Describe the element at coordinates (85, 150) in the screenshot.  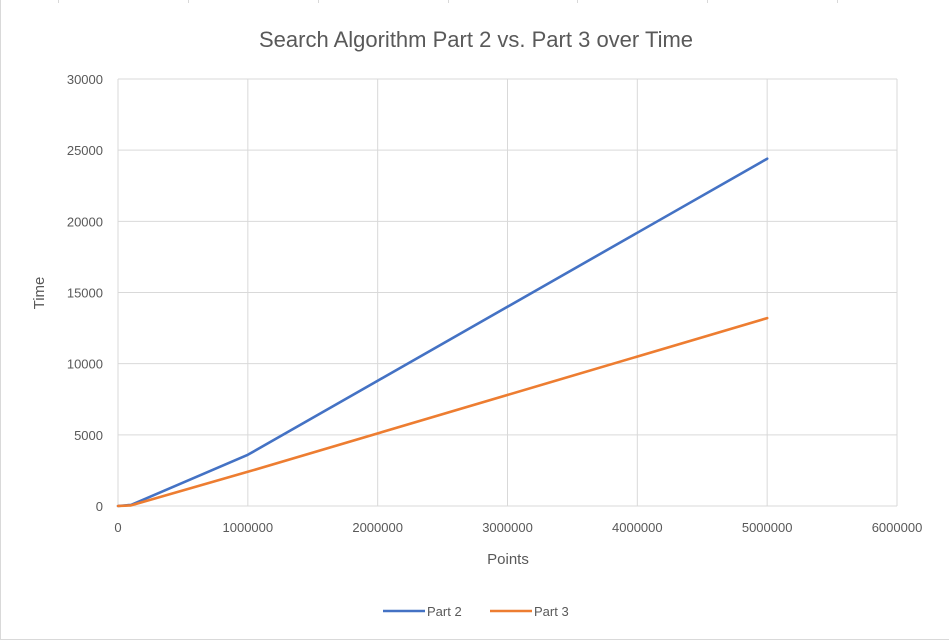
I see `y-tick-label: 25000` at that location.